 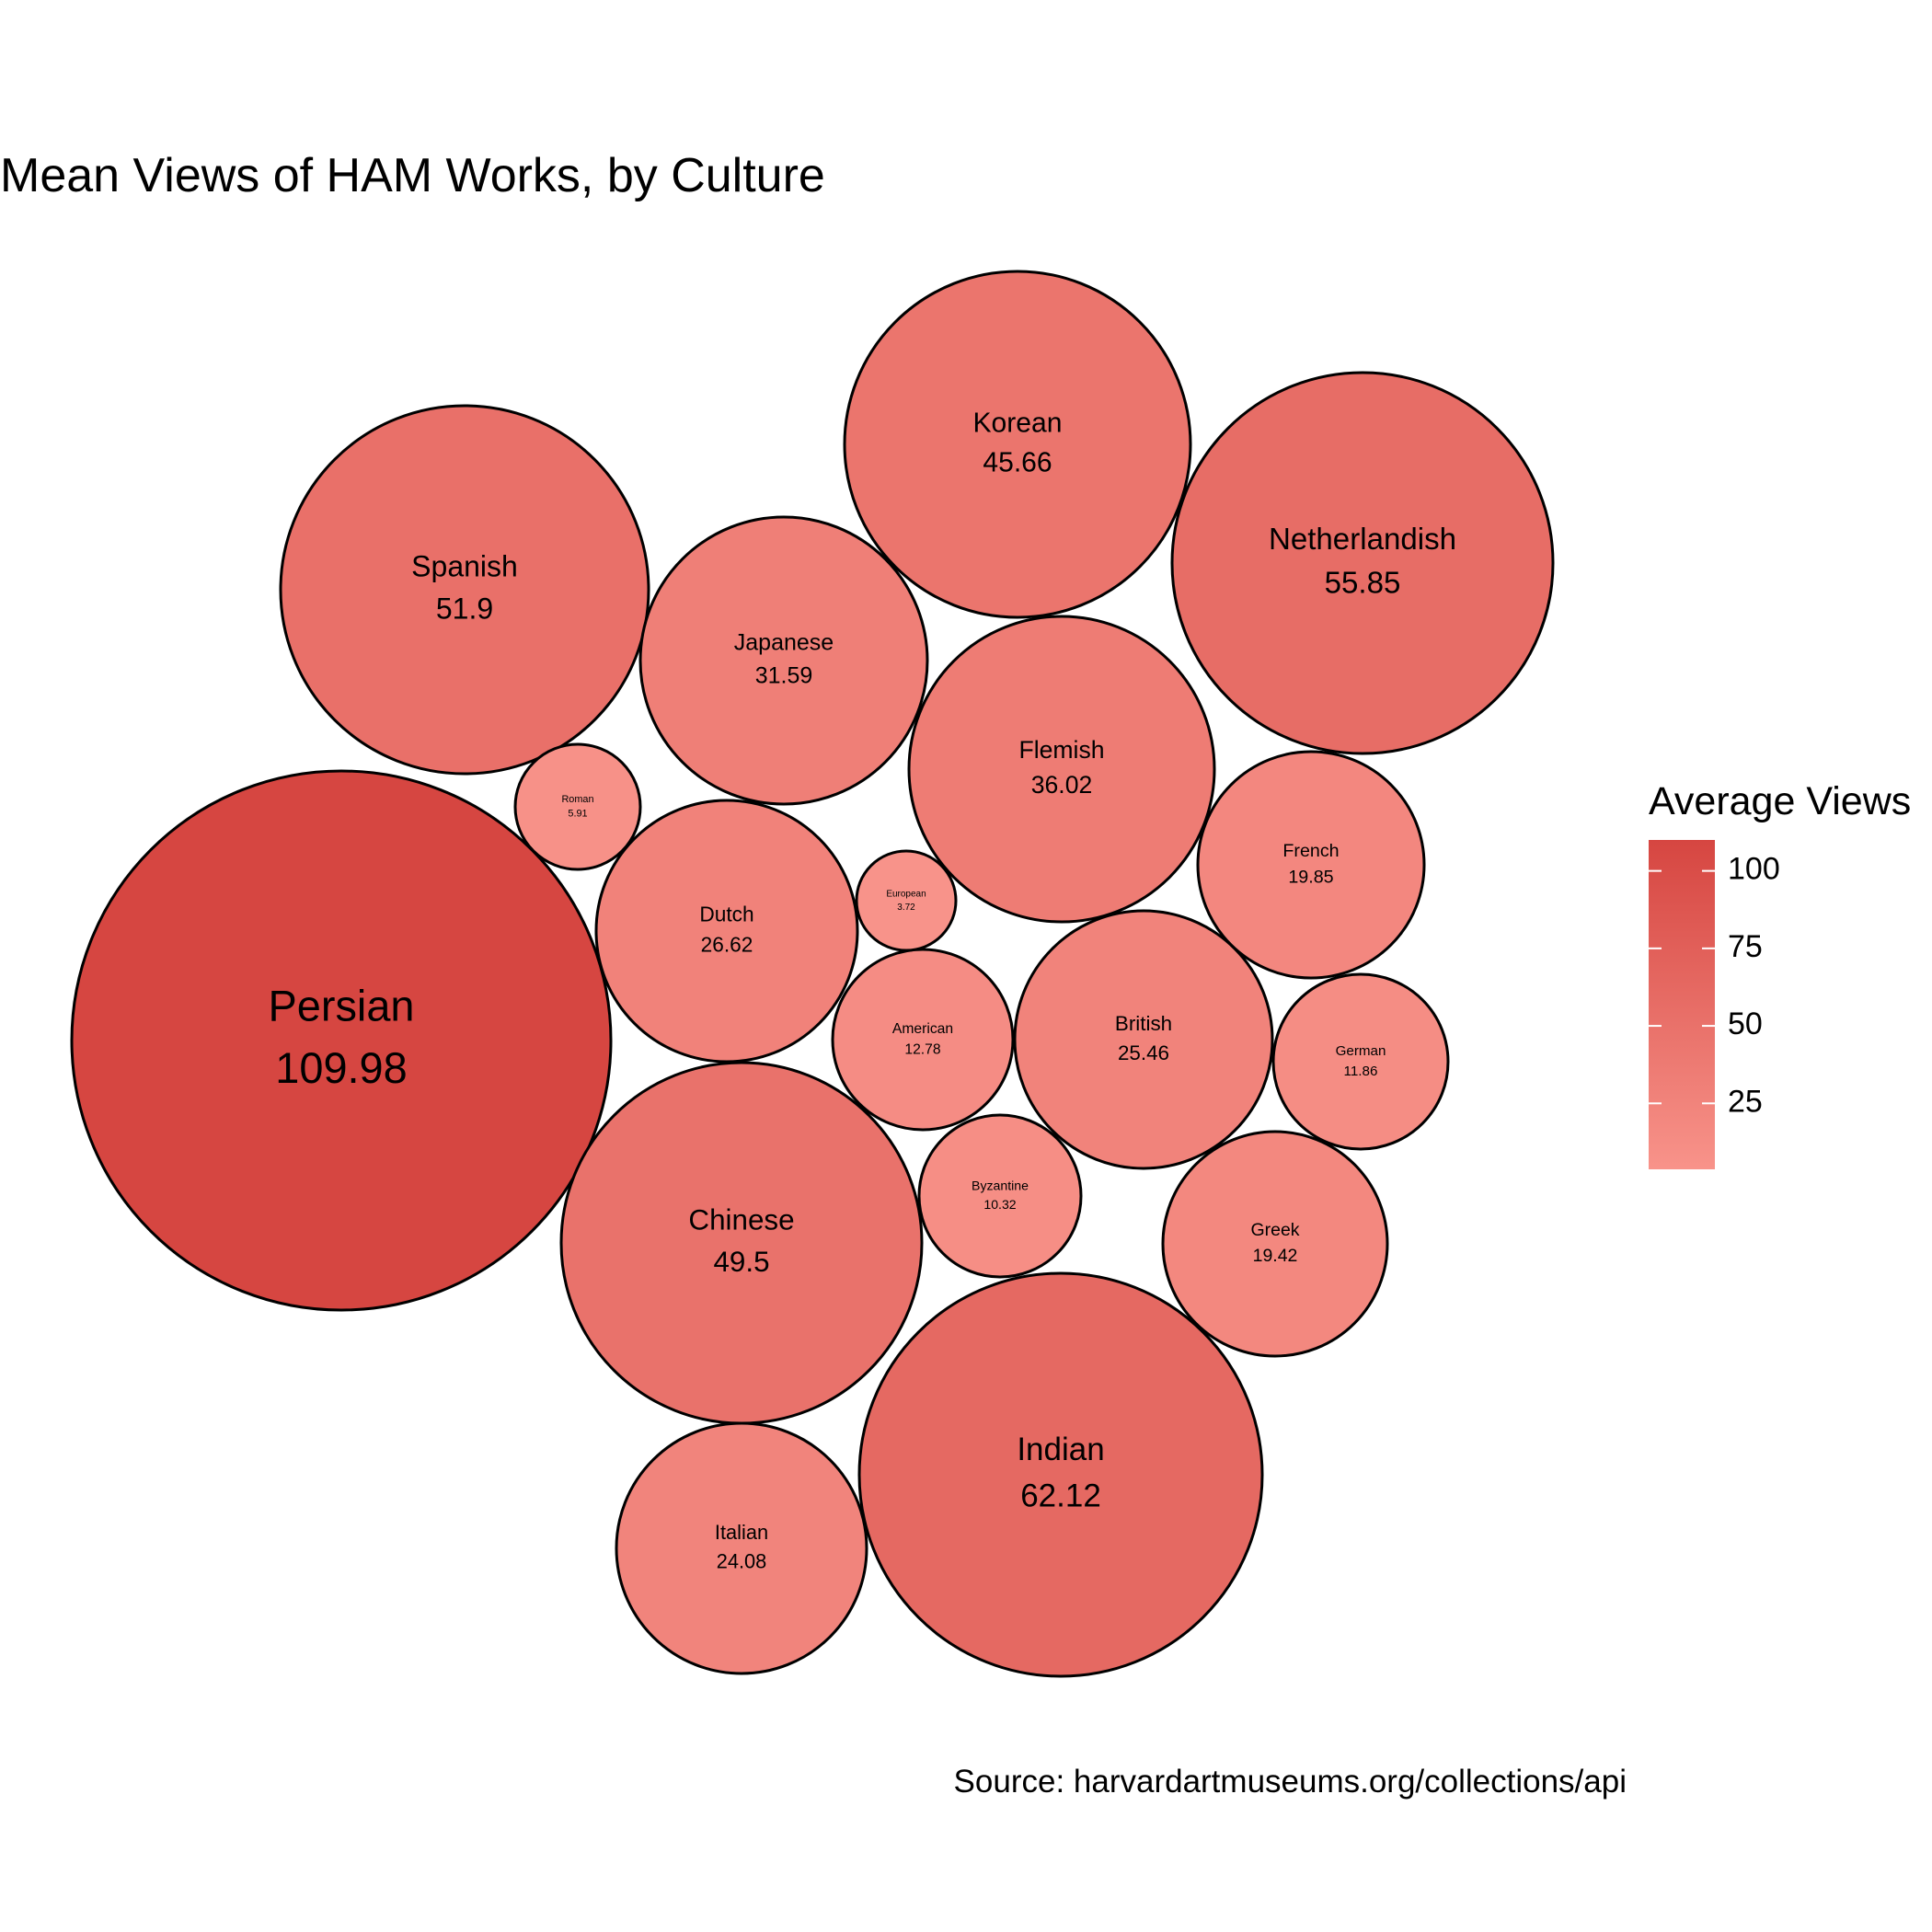 I want to click on bubble-value-european: 3.72, so click(x=906, y=908).